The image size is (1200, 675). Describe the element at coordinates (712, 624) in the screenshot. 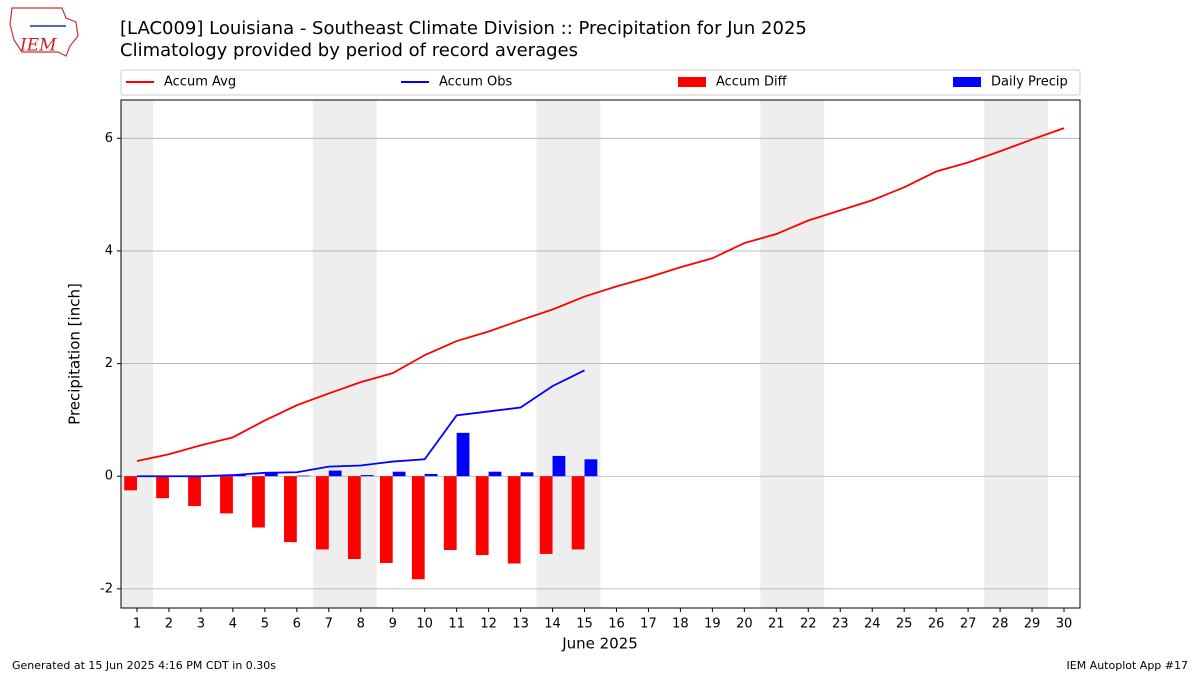

I see `x-tick-label: 19` at that location.